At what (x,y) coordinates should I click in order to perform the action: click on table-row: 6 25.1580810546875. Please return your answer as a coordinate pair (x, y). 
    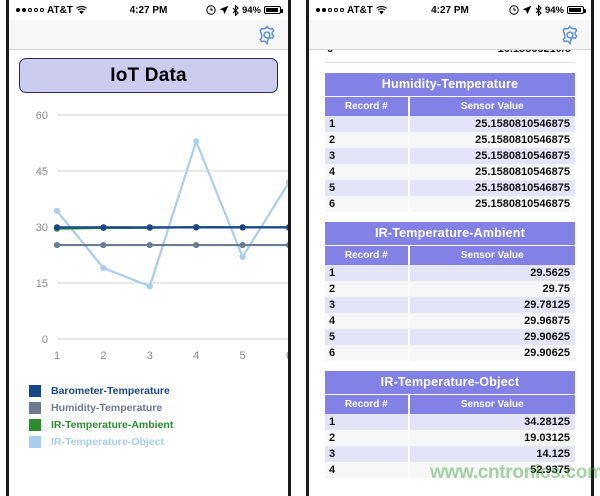
    Looking at the image, I should click on (450, 204).